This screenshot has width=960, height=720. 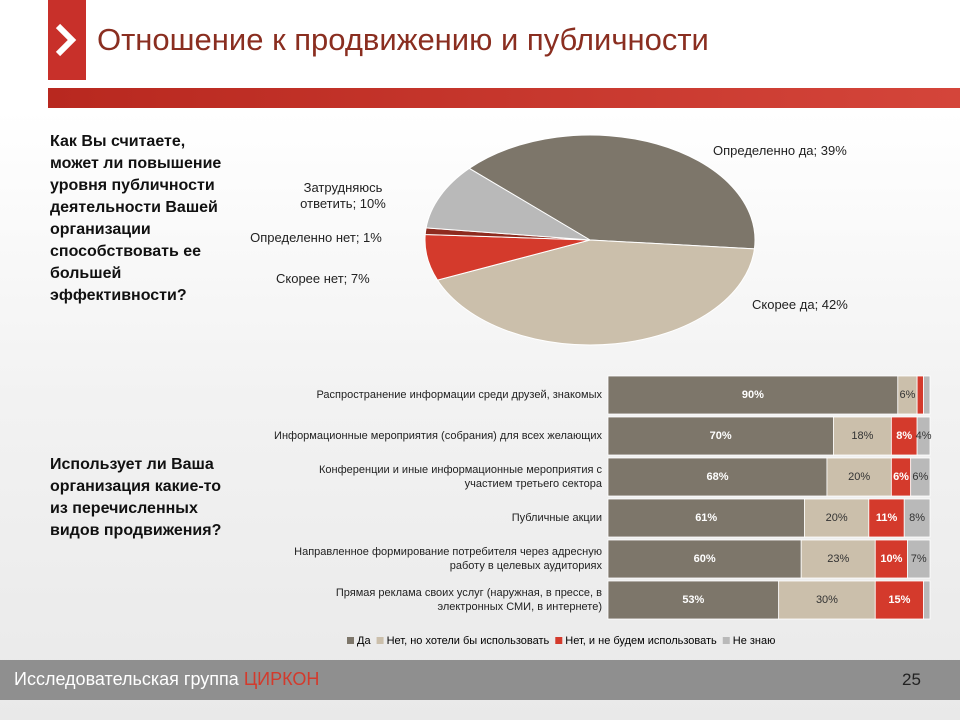 What do you see at coordinates (556, 518) in the screenshot?
I see `category-label: Публичные акции` at bounding box center [556, 518].